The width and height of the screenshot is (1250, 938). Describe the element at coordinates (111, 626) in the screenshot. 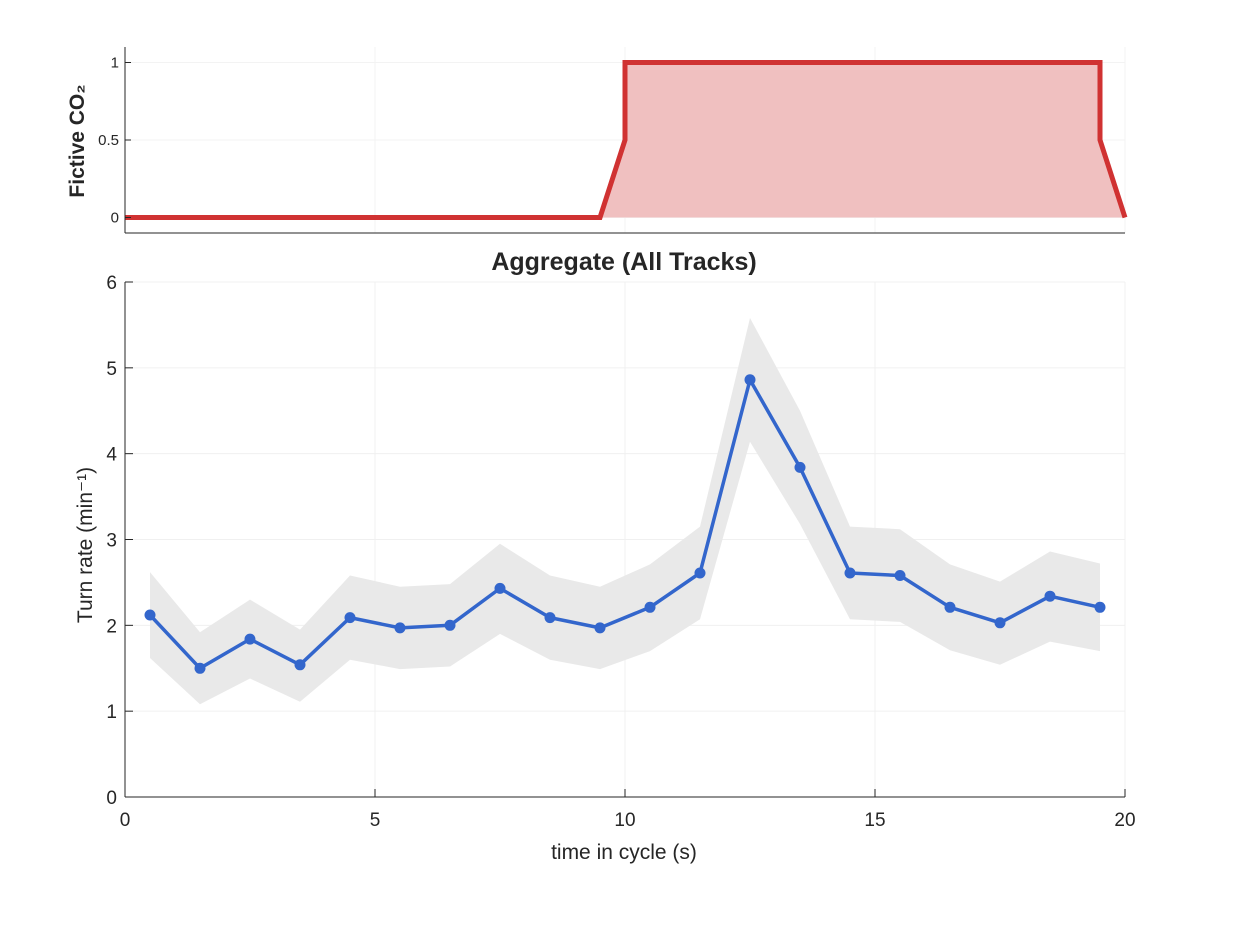

I see `y-tick-label: 2` at that location.